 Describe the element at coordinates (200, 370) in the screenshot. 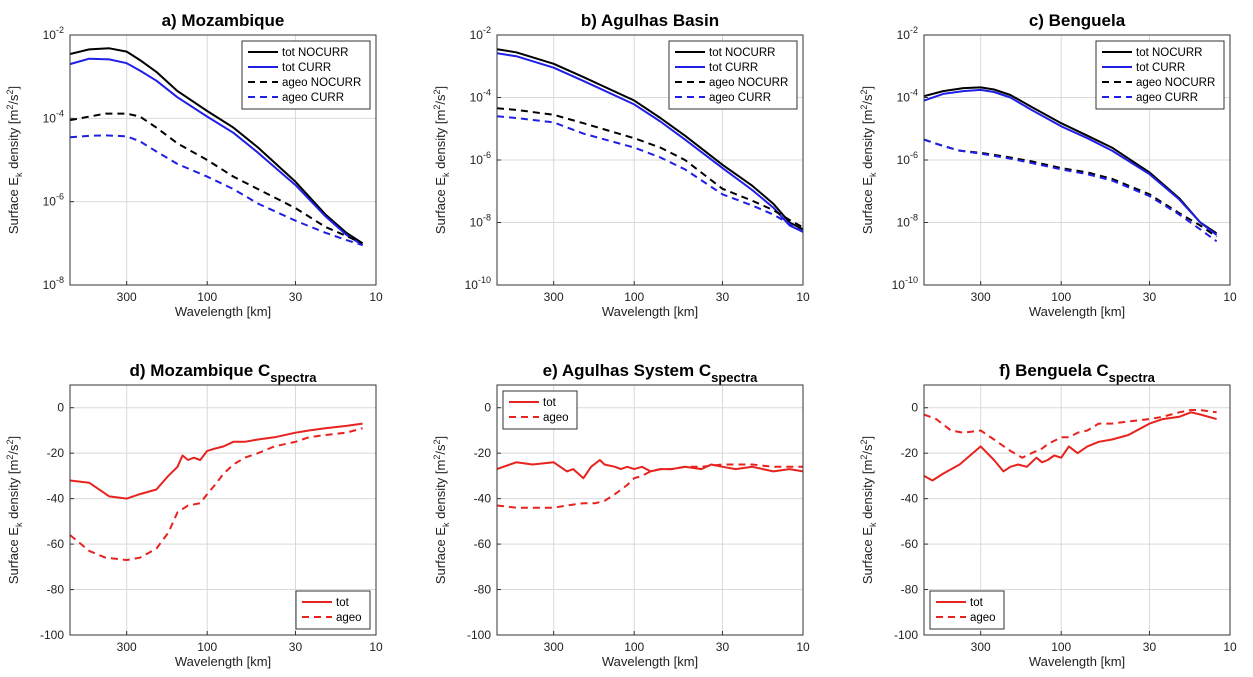

I see `title-main: d) Mozambique C` at that location.